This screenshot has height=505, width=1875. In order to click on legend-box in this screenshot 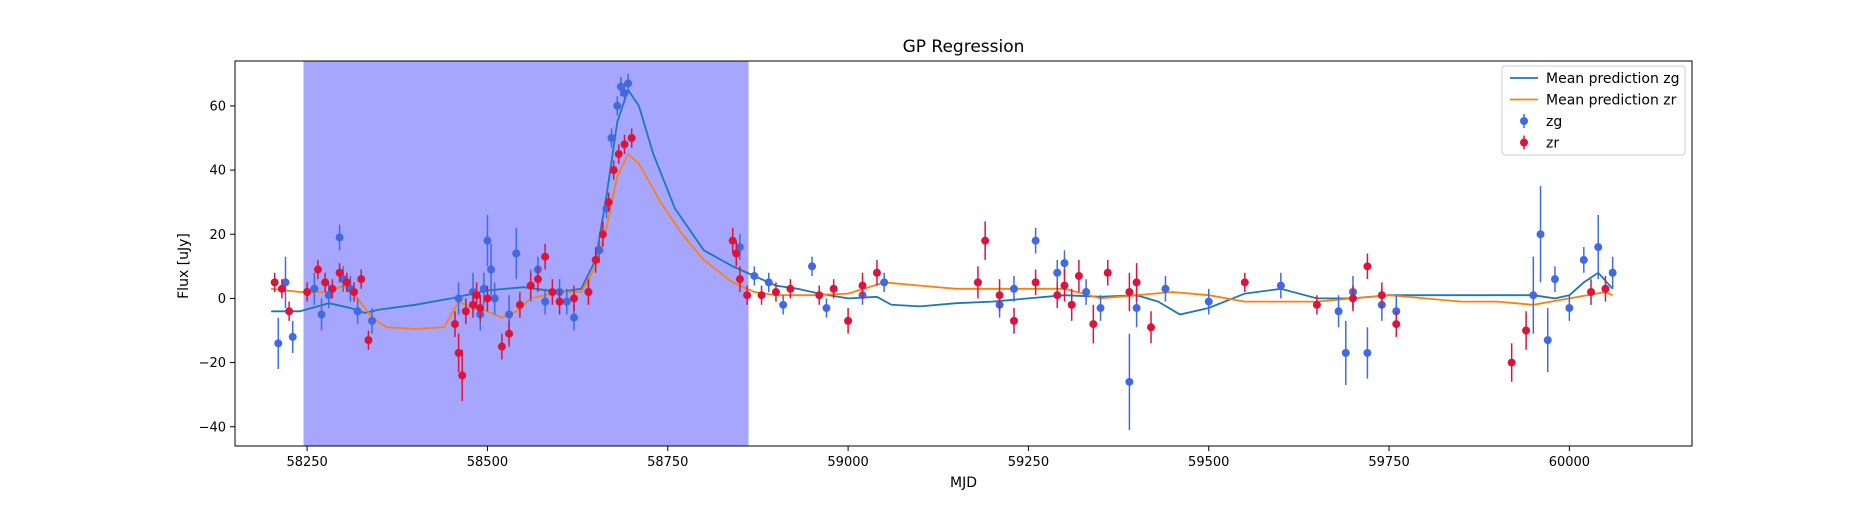, I will do `click(1593, 110)`.